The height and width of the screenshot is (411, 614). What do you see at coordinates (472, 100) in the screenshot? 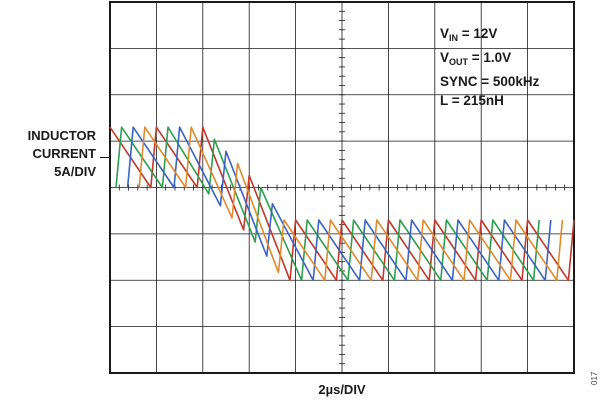
I see `annotation-inductance: L = 215nH` at bounding box center [472, 100].